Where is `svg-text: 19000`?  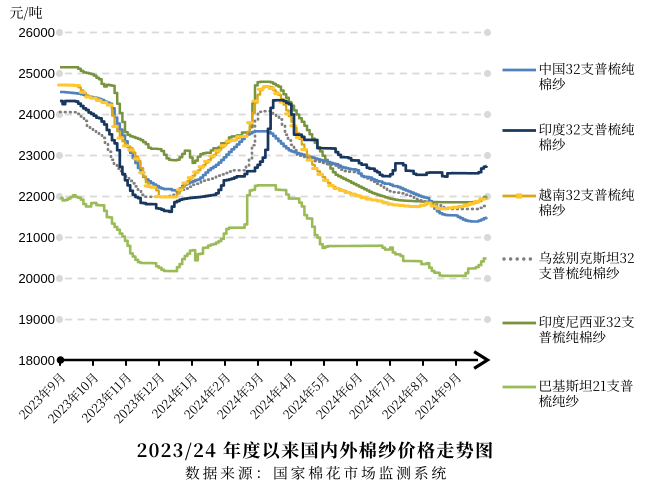
svg-text: 19000 is located at coordinates (36, 319).